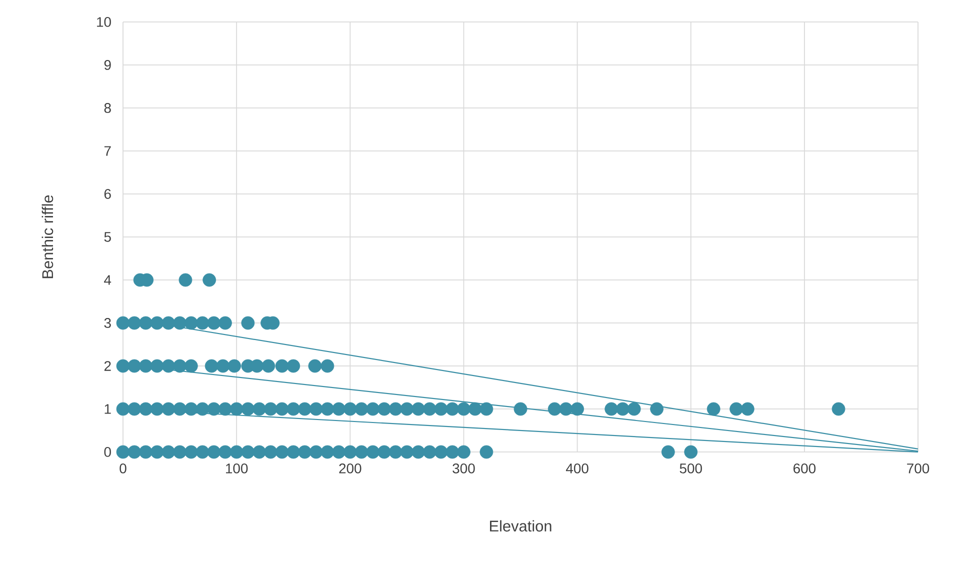  Describe the element at coordinates (48, 236) in the screenshot. I see `y-axis-title: Benthic riffle` at that location.